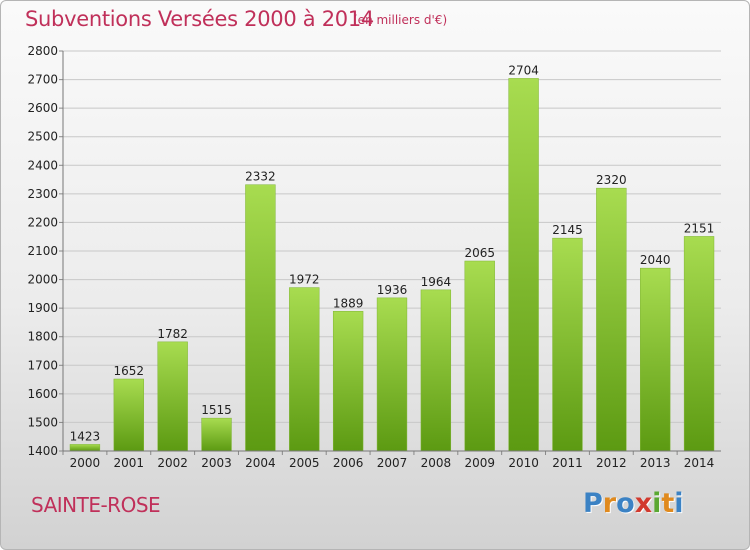 The width and height of the screenshot is (750, 550). I want to click on logo-letter: P, so click(593, 503).